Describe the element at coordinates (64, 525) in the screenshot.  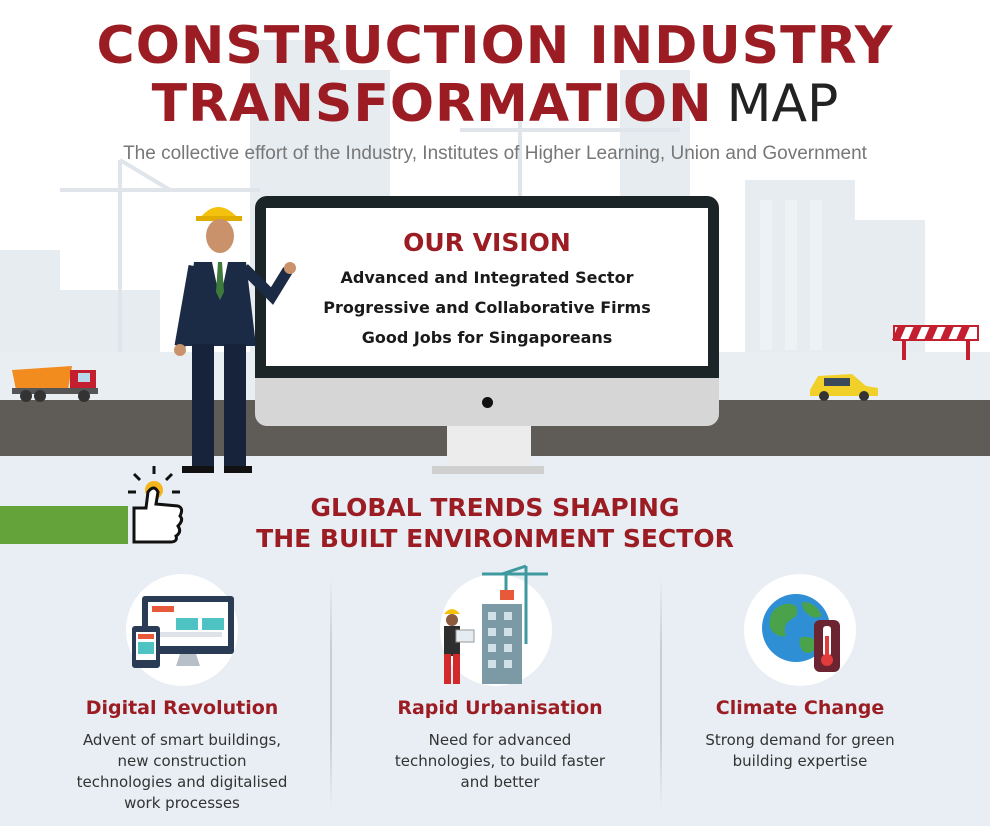
I see `green-accent-bar` at that location.